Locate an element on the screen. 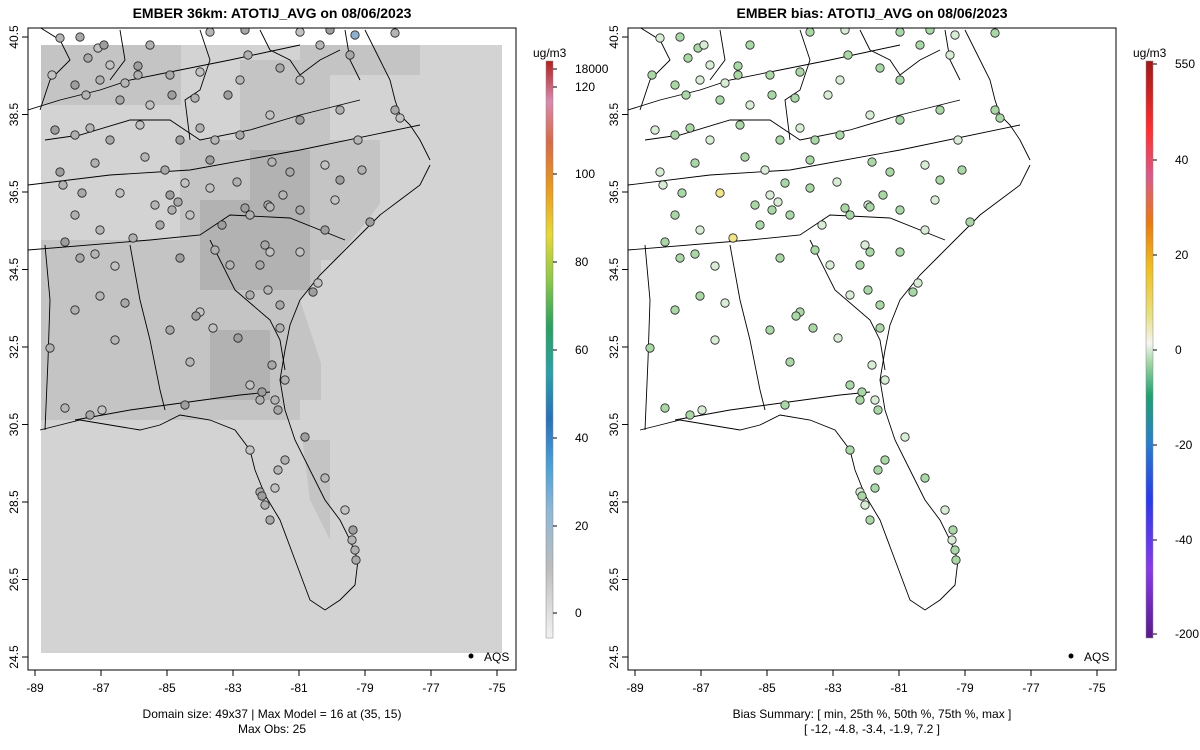  left-colorbar-ticks: 18000 120 100 80 60 40 20 0 is located at coordinates (581, 341).